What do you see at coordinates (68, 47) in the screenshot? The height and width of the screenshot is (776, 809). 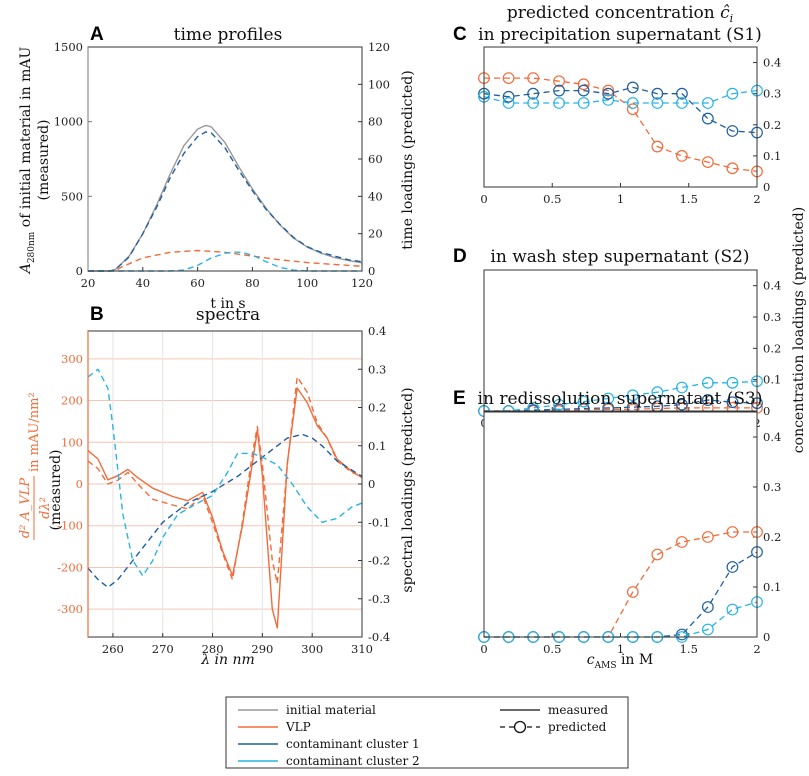 I see `ytick-left-label: 1500` at bounding box center [68, 47].